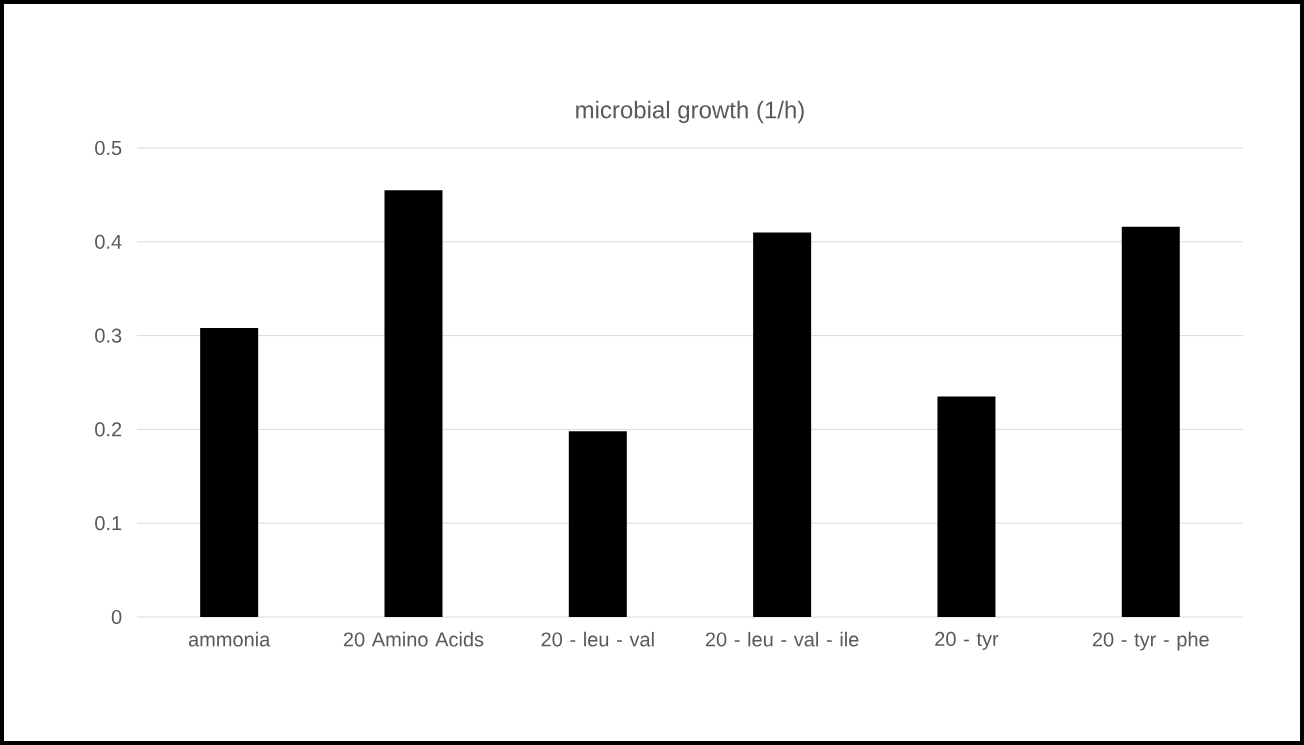 The height and width of the screenshot is (745, 1304). What do you see at coordinates (1150, 641) in the screenshot?
I see `x-tick-label: 20 - tyr - phe` at bounding box center [1150, 641].